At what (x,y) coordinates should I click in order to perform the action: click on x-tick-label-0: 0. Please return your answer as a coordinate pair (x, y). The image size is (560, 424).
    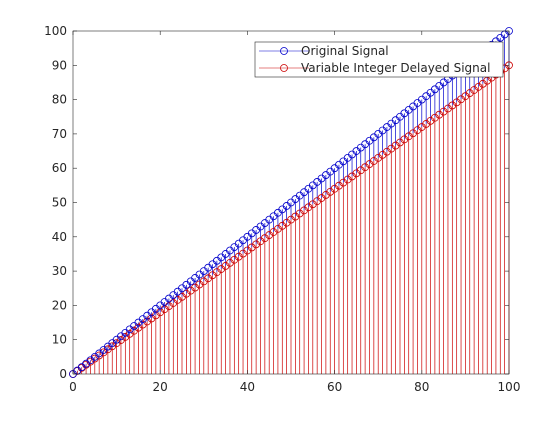
    Looking at the image, I should click on (73, 387).